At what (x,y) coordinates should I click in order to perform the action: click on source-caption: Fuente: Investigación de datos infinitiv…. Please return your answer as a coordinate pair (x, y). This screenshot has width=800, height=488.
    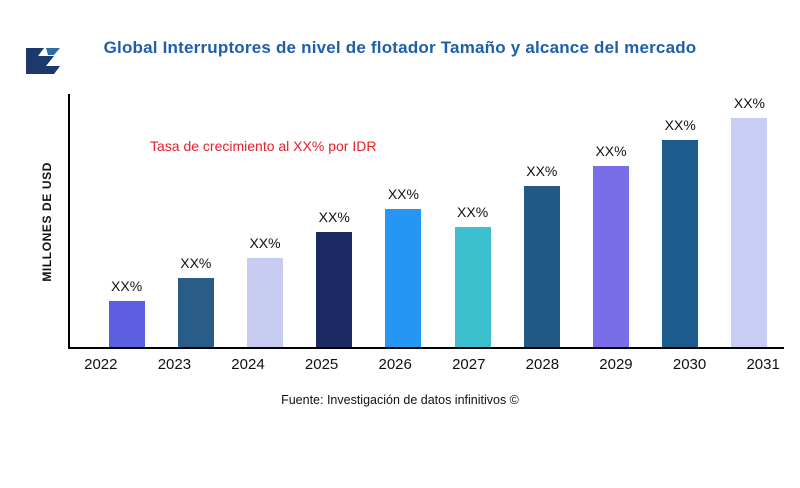
    Looking at the image, I should click on (400, 400).